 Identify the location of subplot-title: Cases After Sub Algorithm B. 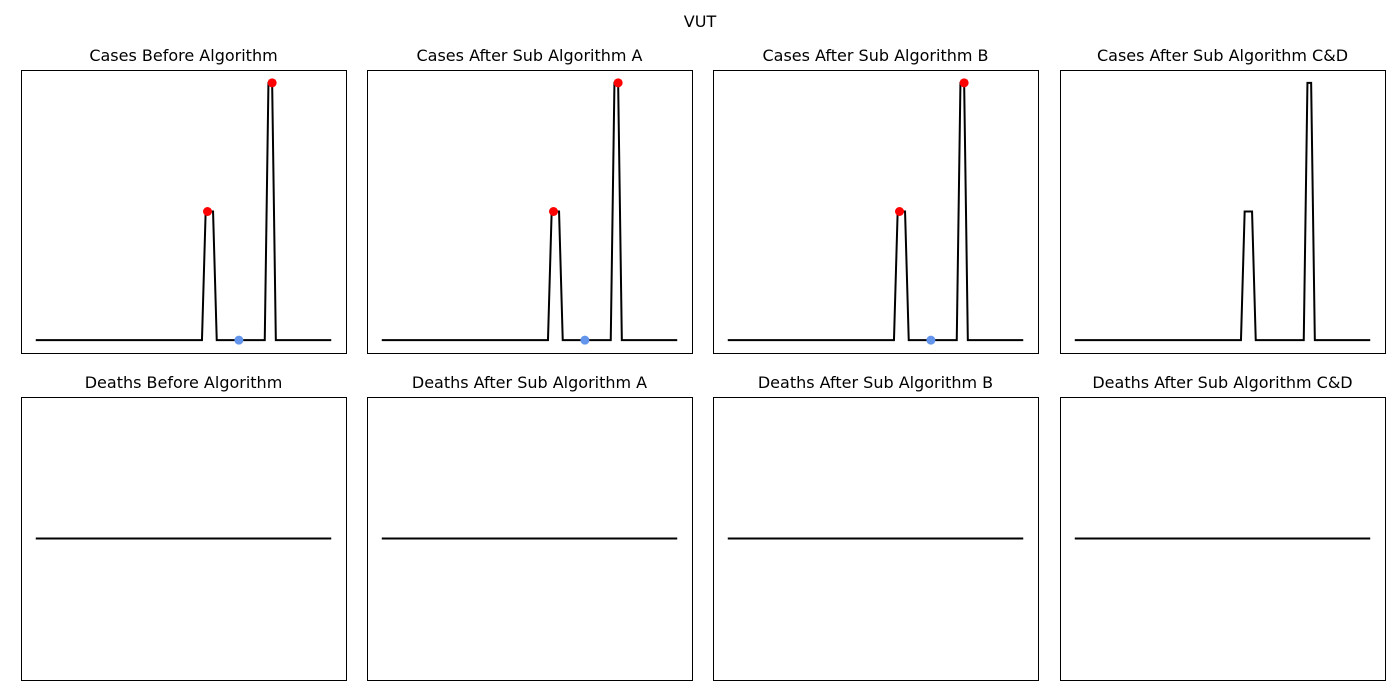
(875, 55).